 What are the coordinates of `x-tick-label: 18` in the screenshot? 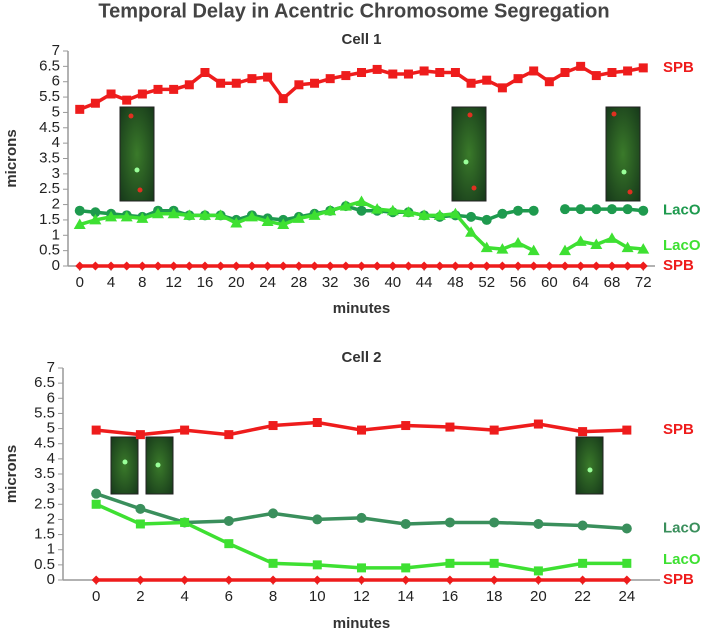 It's located at (494, 596).